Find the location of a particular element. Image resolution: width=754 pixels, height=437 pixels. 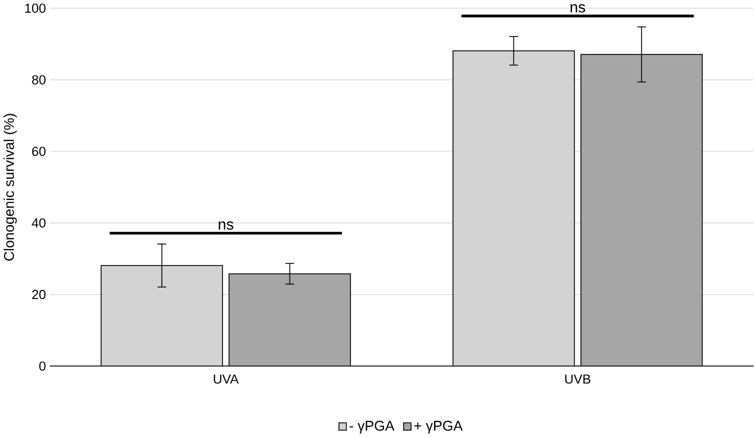

y-tick-label: 20 is located at coordinates (39, 295).